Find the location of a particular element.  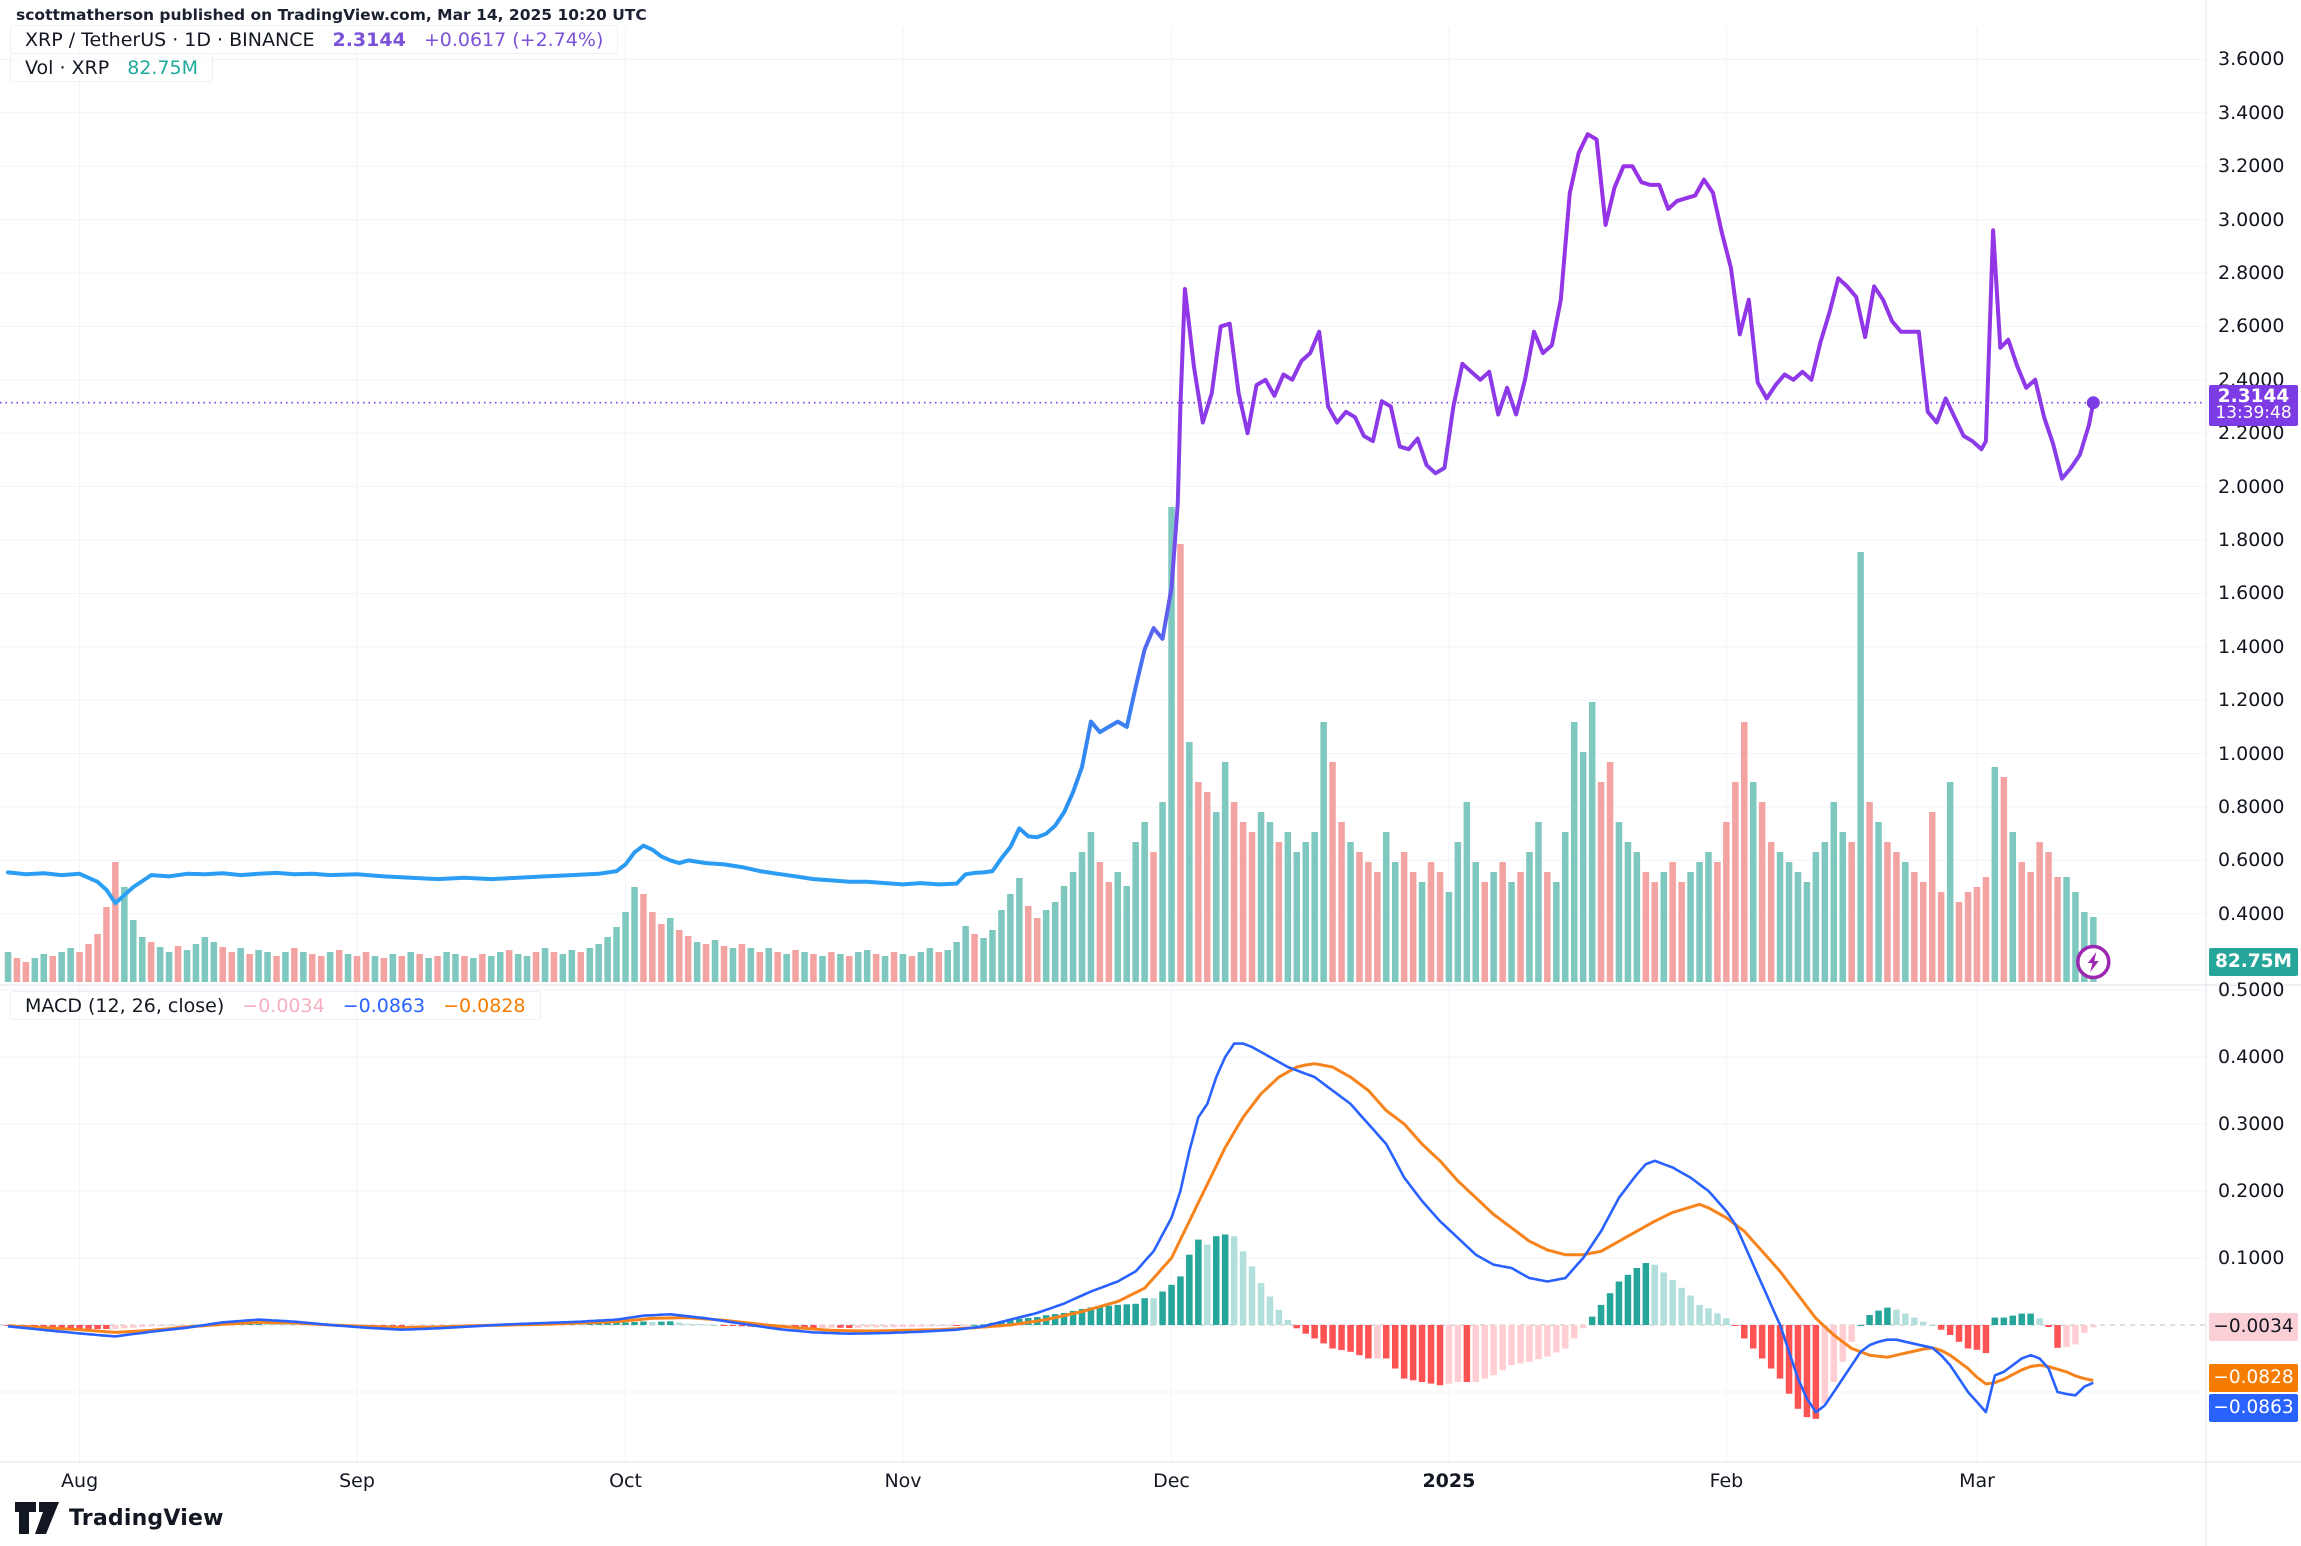

price-axis-tick: 3.4000 is located at coordinates (2251, 112).